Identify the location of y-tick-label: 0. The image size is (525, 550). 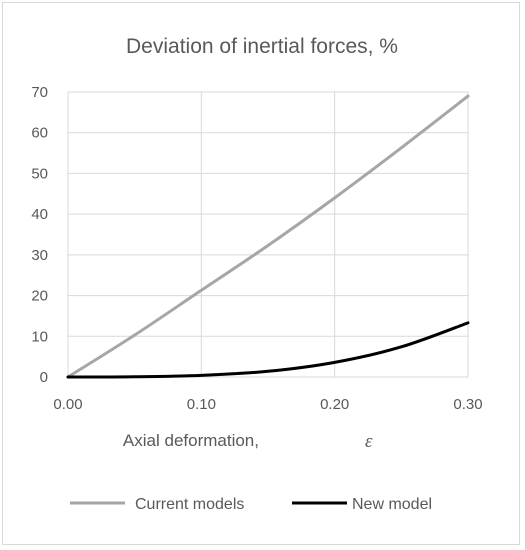
(44, 377).